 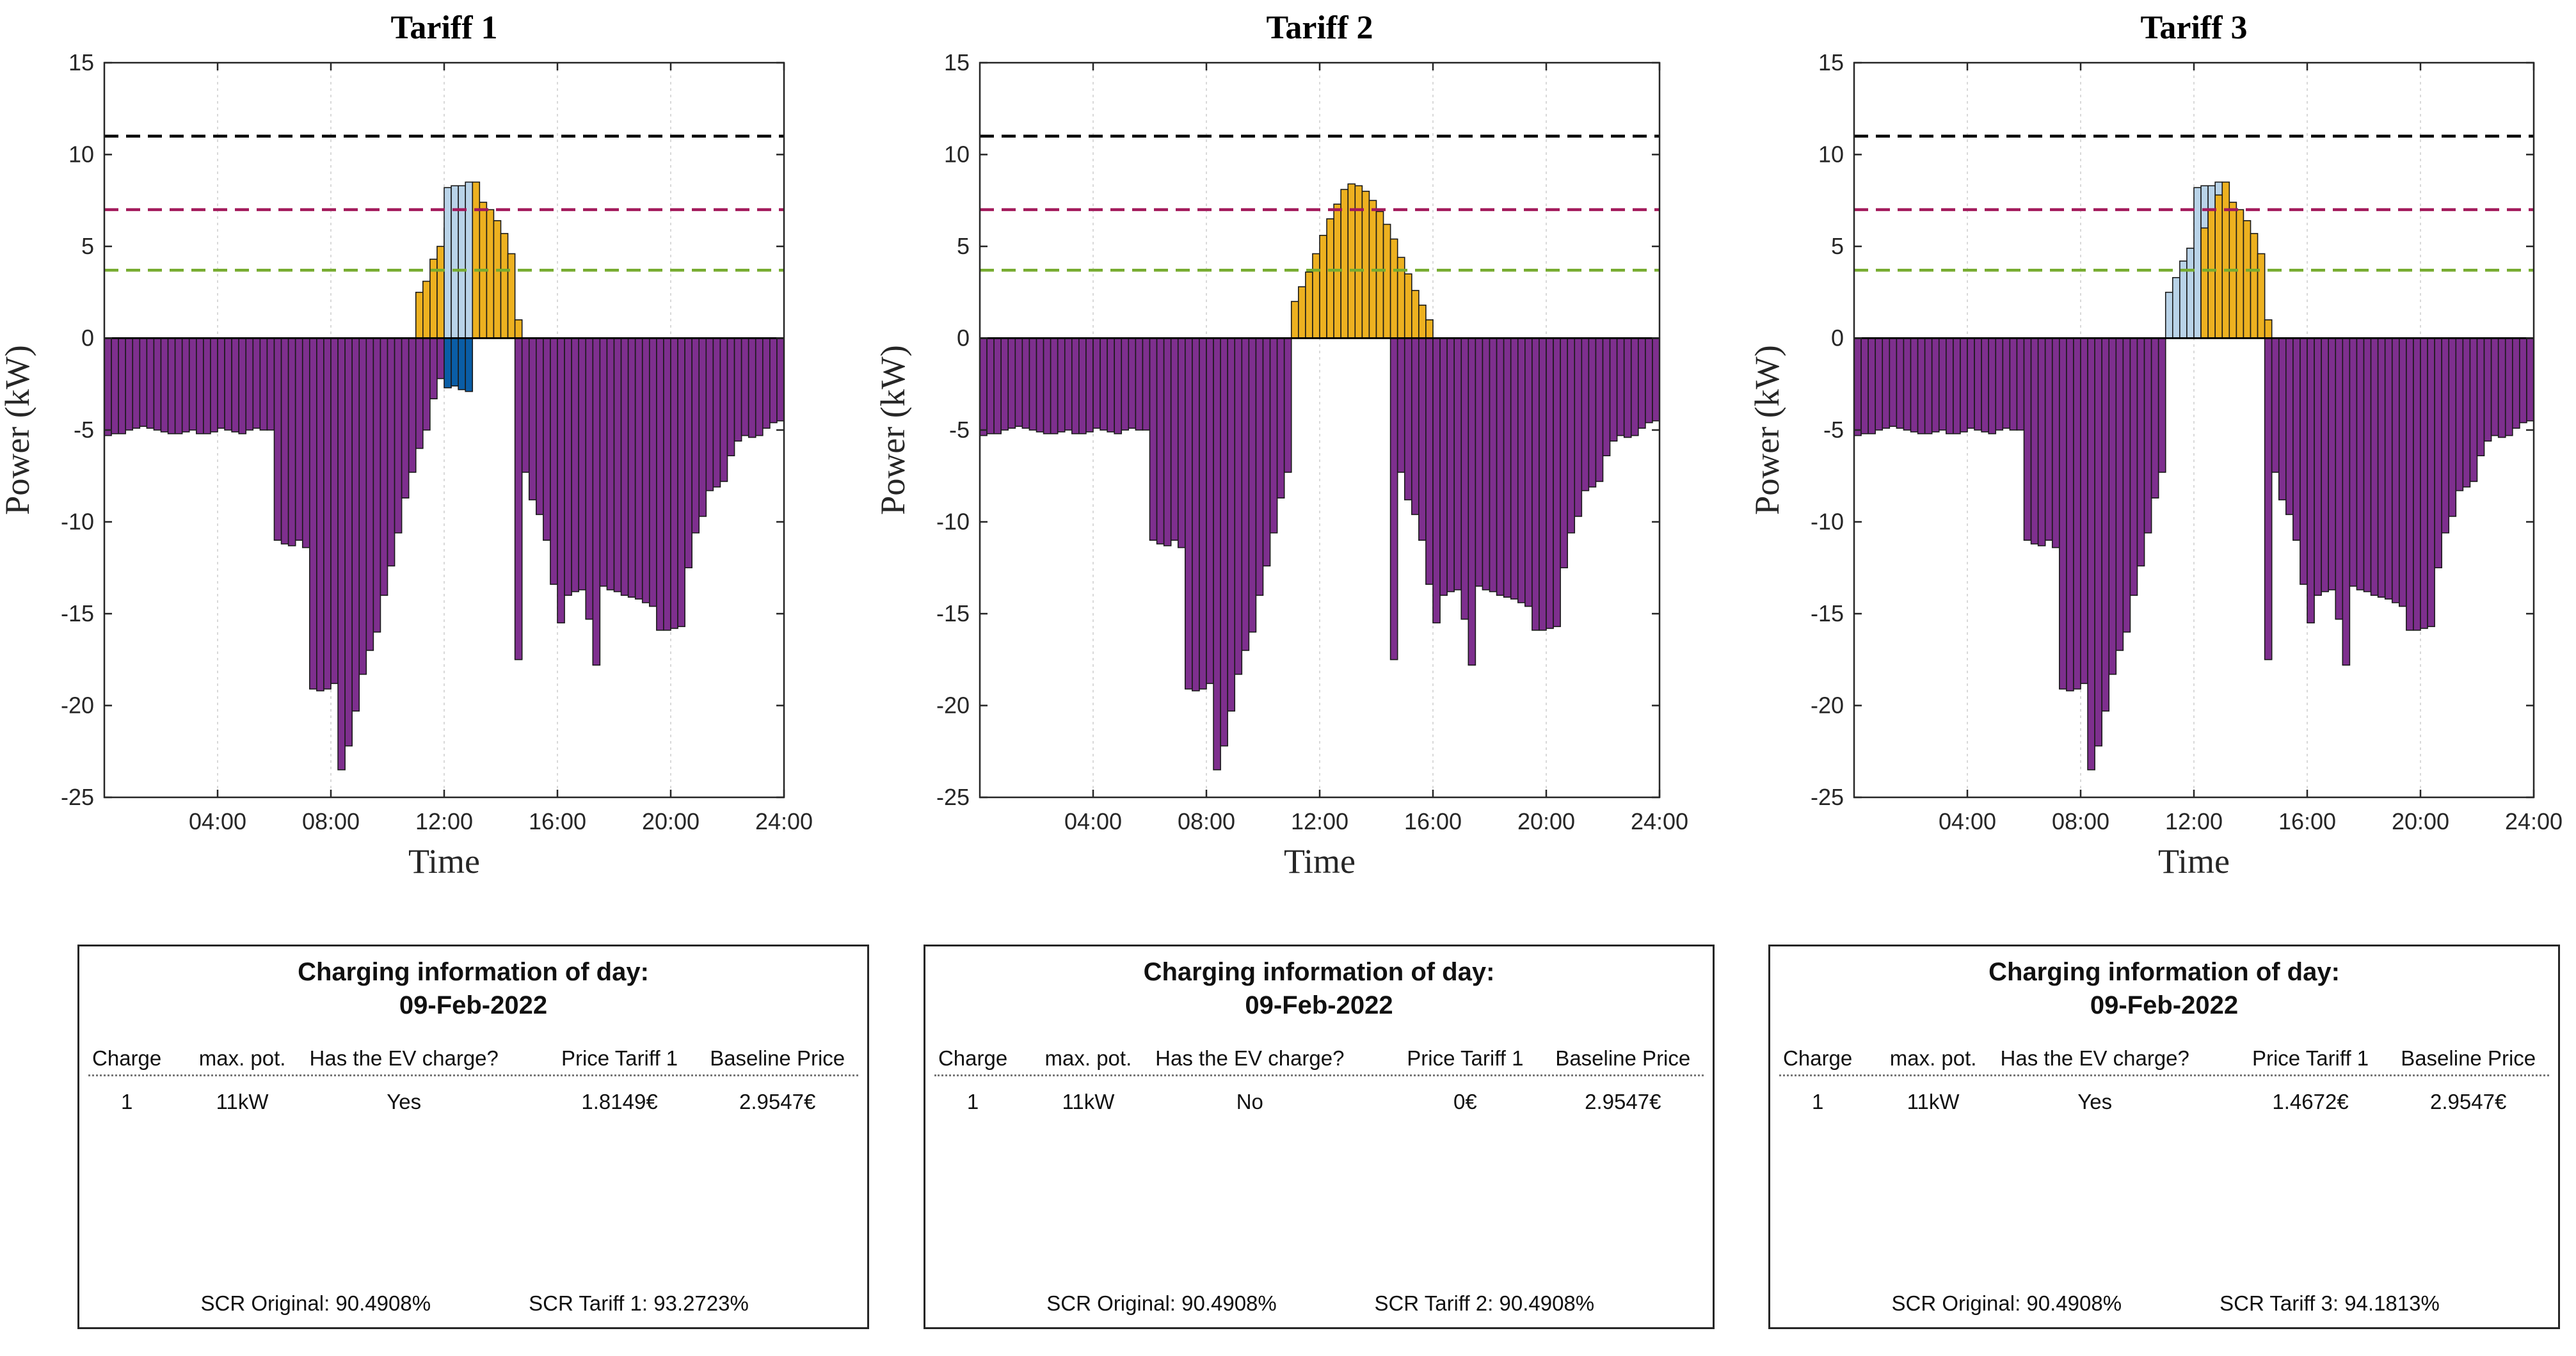 I want to click on info-date: 09-Feb-2022, so click(x=473, y=1005).